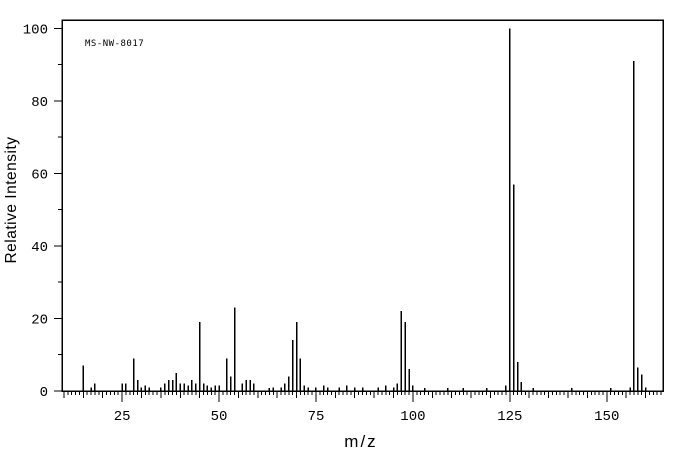 Image resolution: width=676 pixels, height=455 pixels. Describe the element at coordinates (509, 417) in the screenshot. I see `x-tick-label: 125` at that location.